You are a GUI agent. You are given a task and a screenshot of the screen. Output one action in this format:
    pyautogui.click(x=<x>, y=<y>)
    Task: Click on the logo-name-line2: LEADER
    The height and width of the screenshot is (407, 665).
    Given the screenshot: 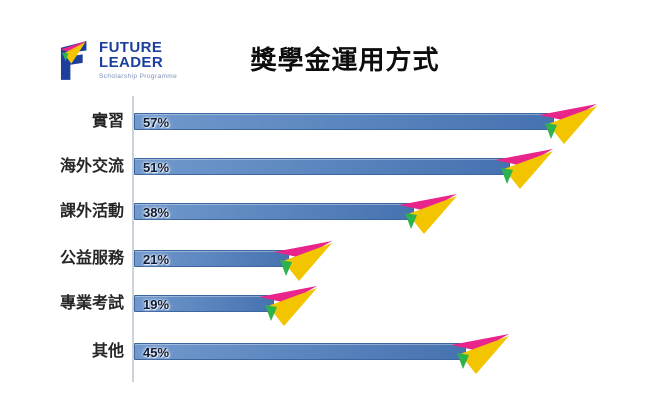 What is the action you would take?
    pyautogui.click(x=131, y=62)
    